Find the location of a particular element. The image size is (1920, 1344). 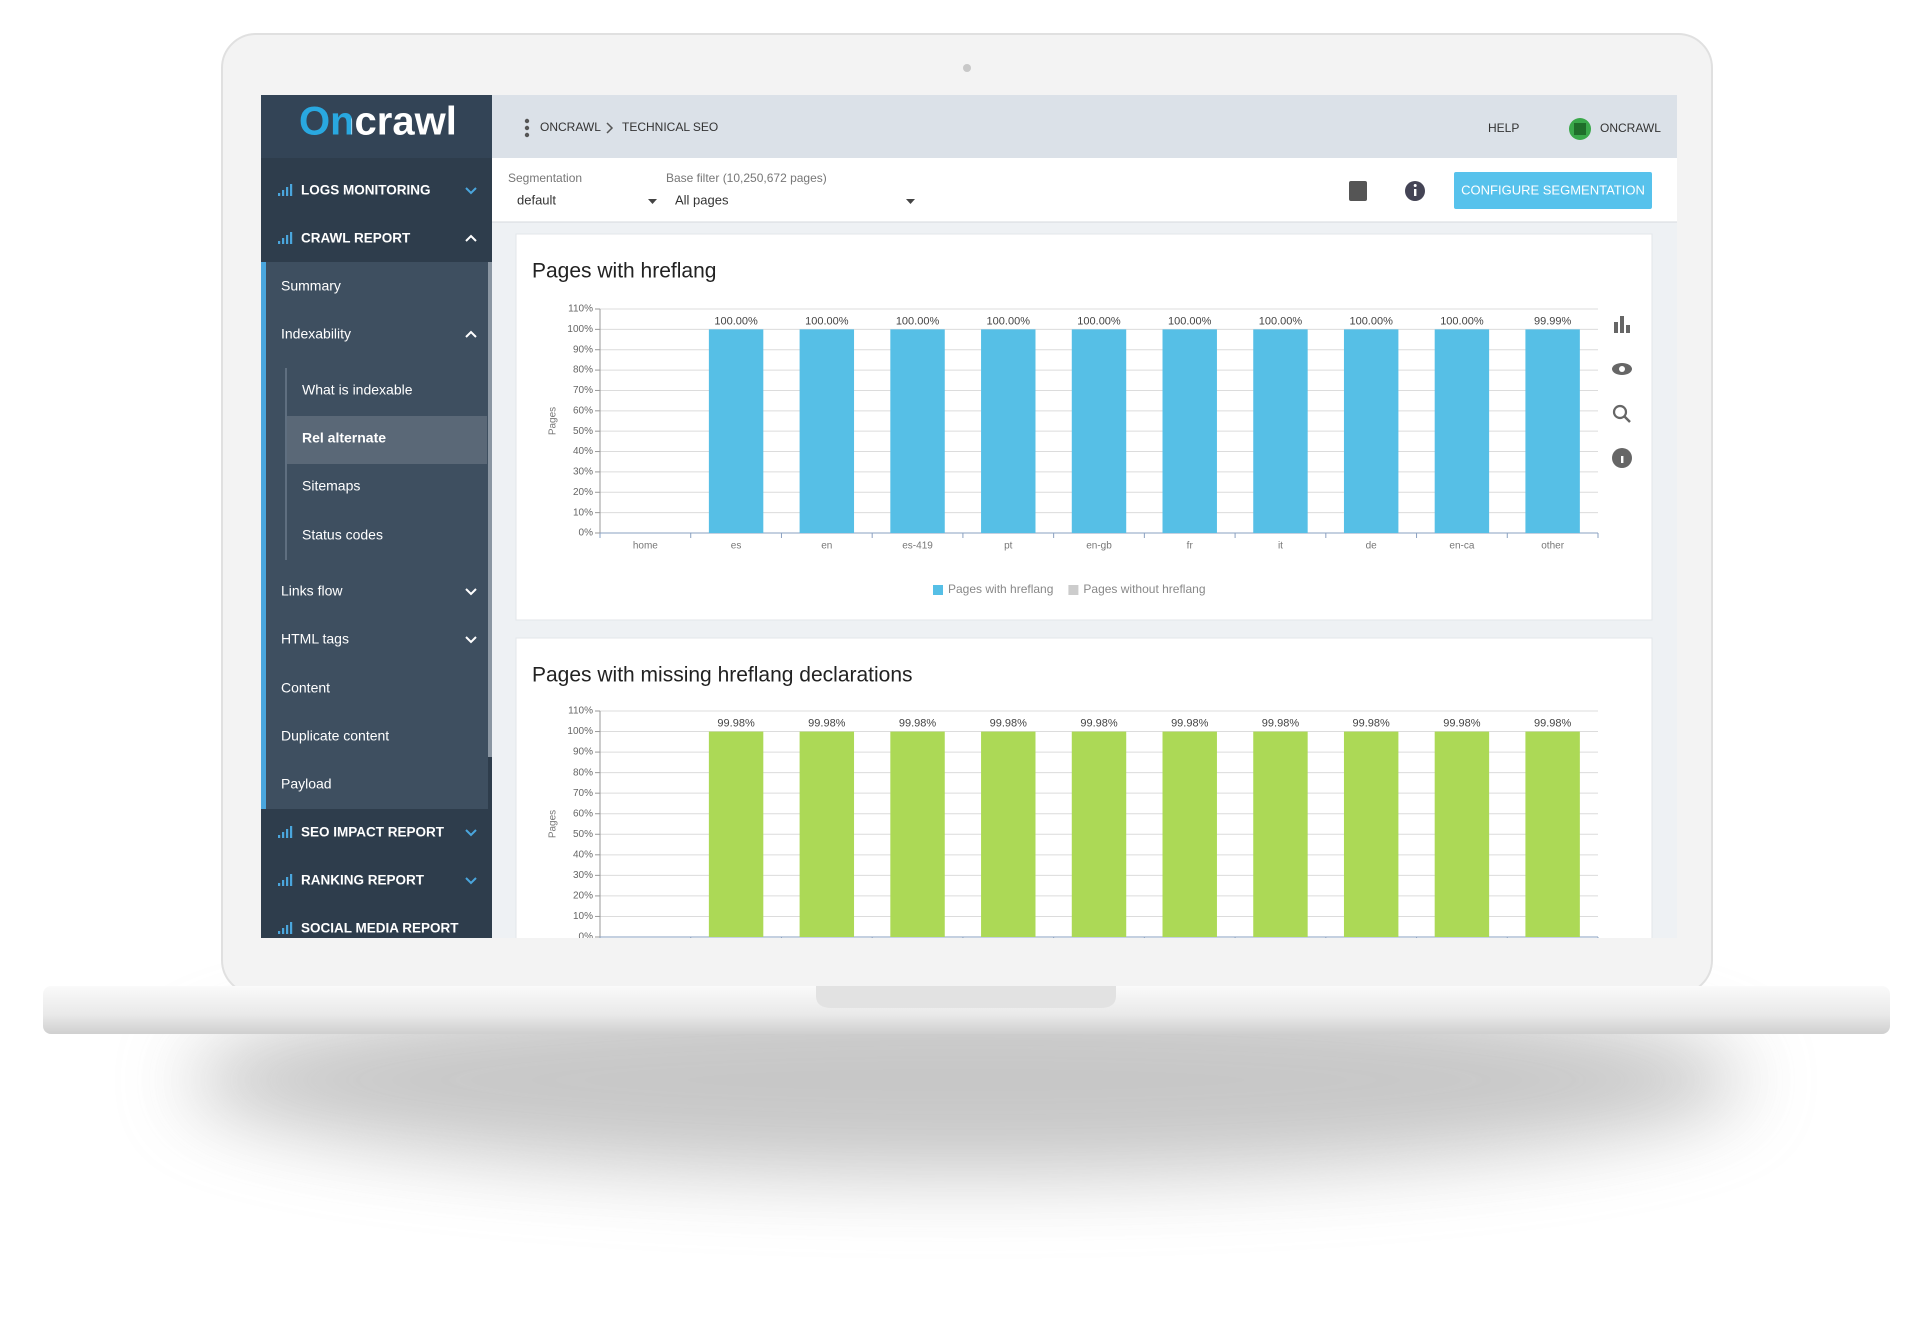

laptop-base is located at coordinates (966, 1010).